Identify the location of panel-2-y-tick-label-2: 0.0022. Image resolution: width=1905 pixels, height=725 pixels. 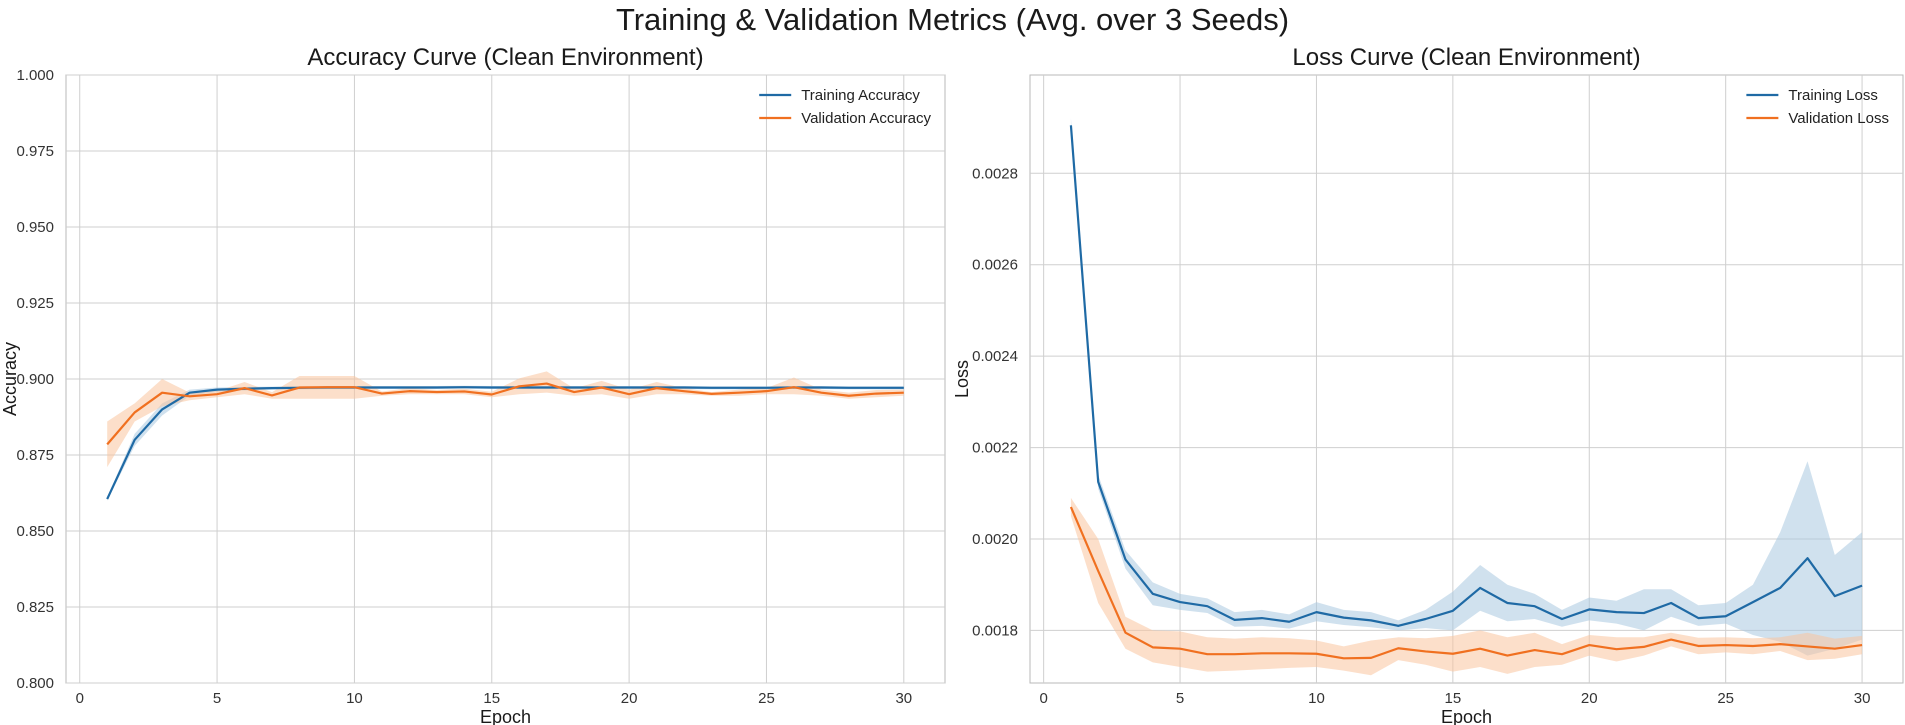
(995, 448).